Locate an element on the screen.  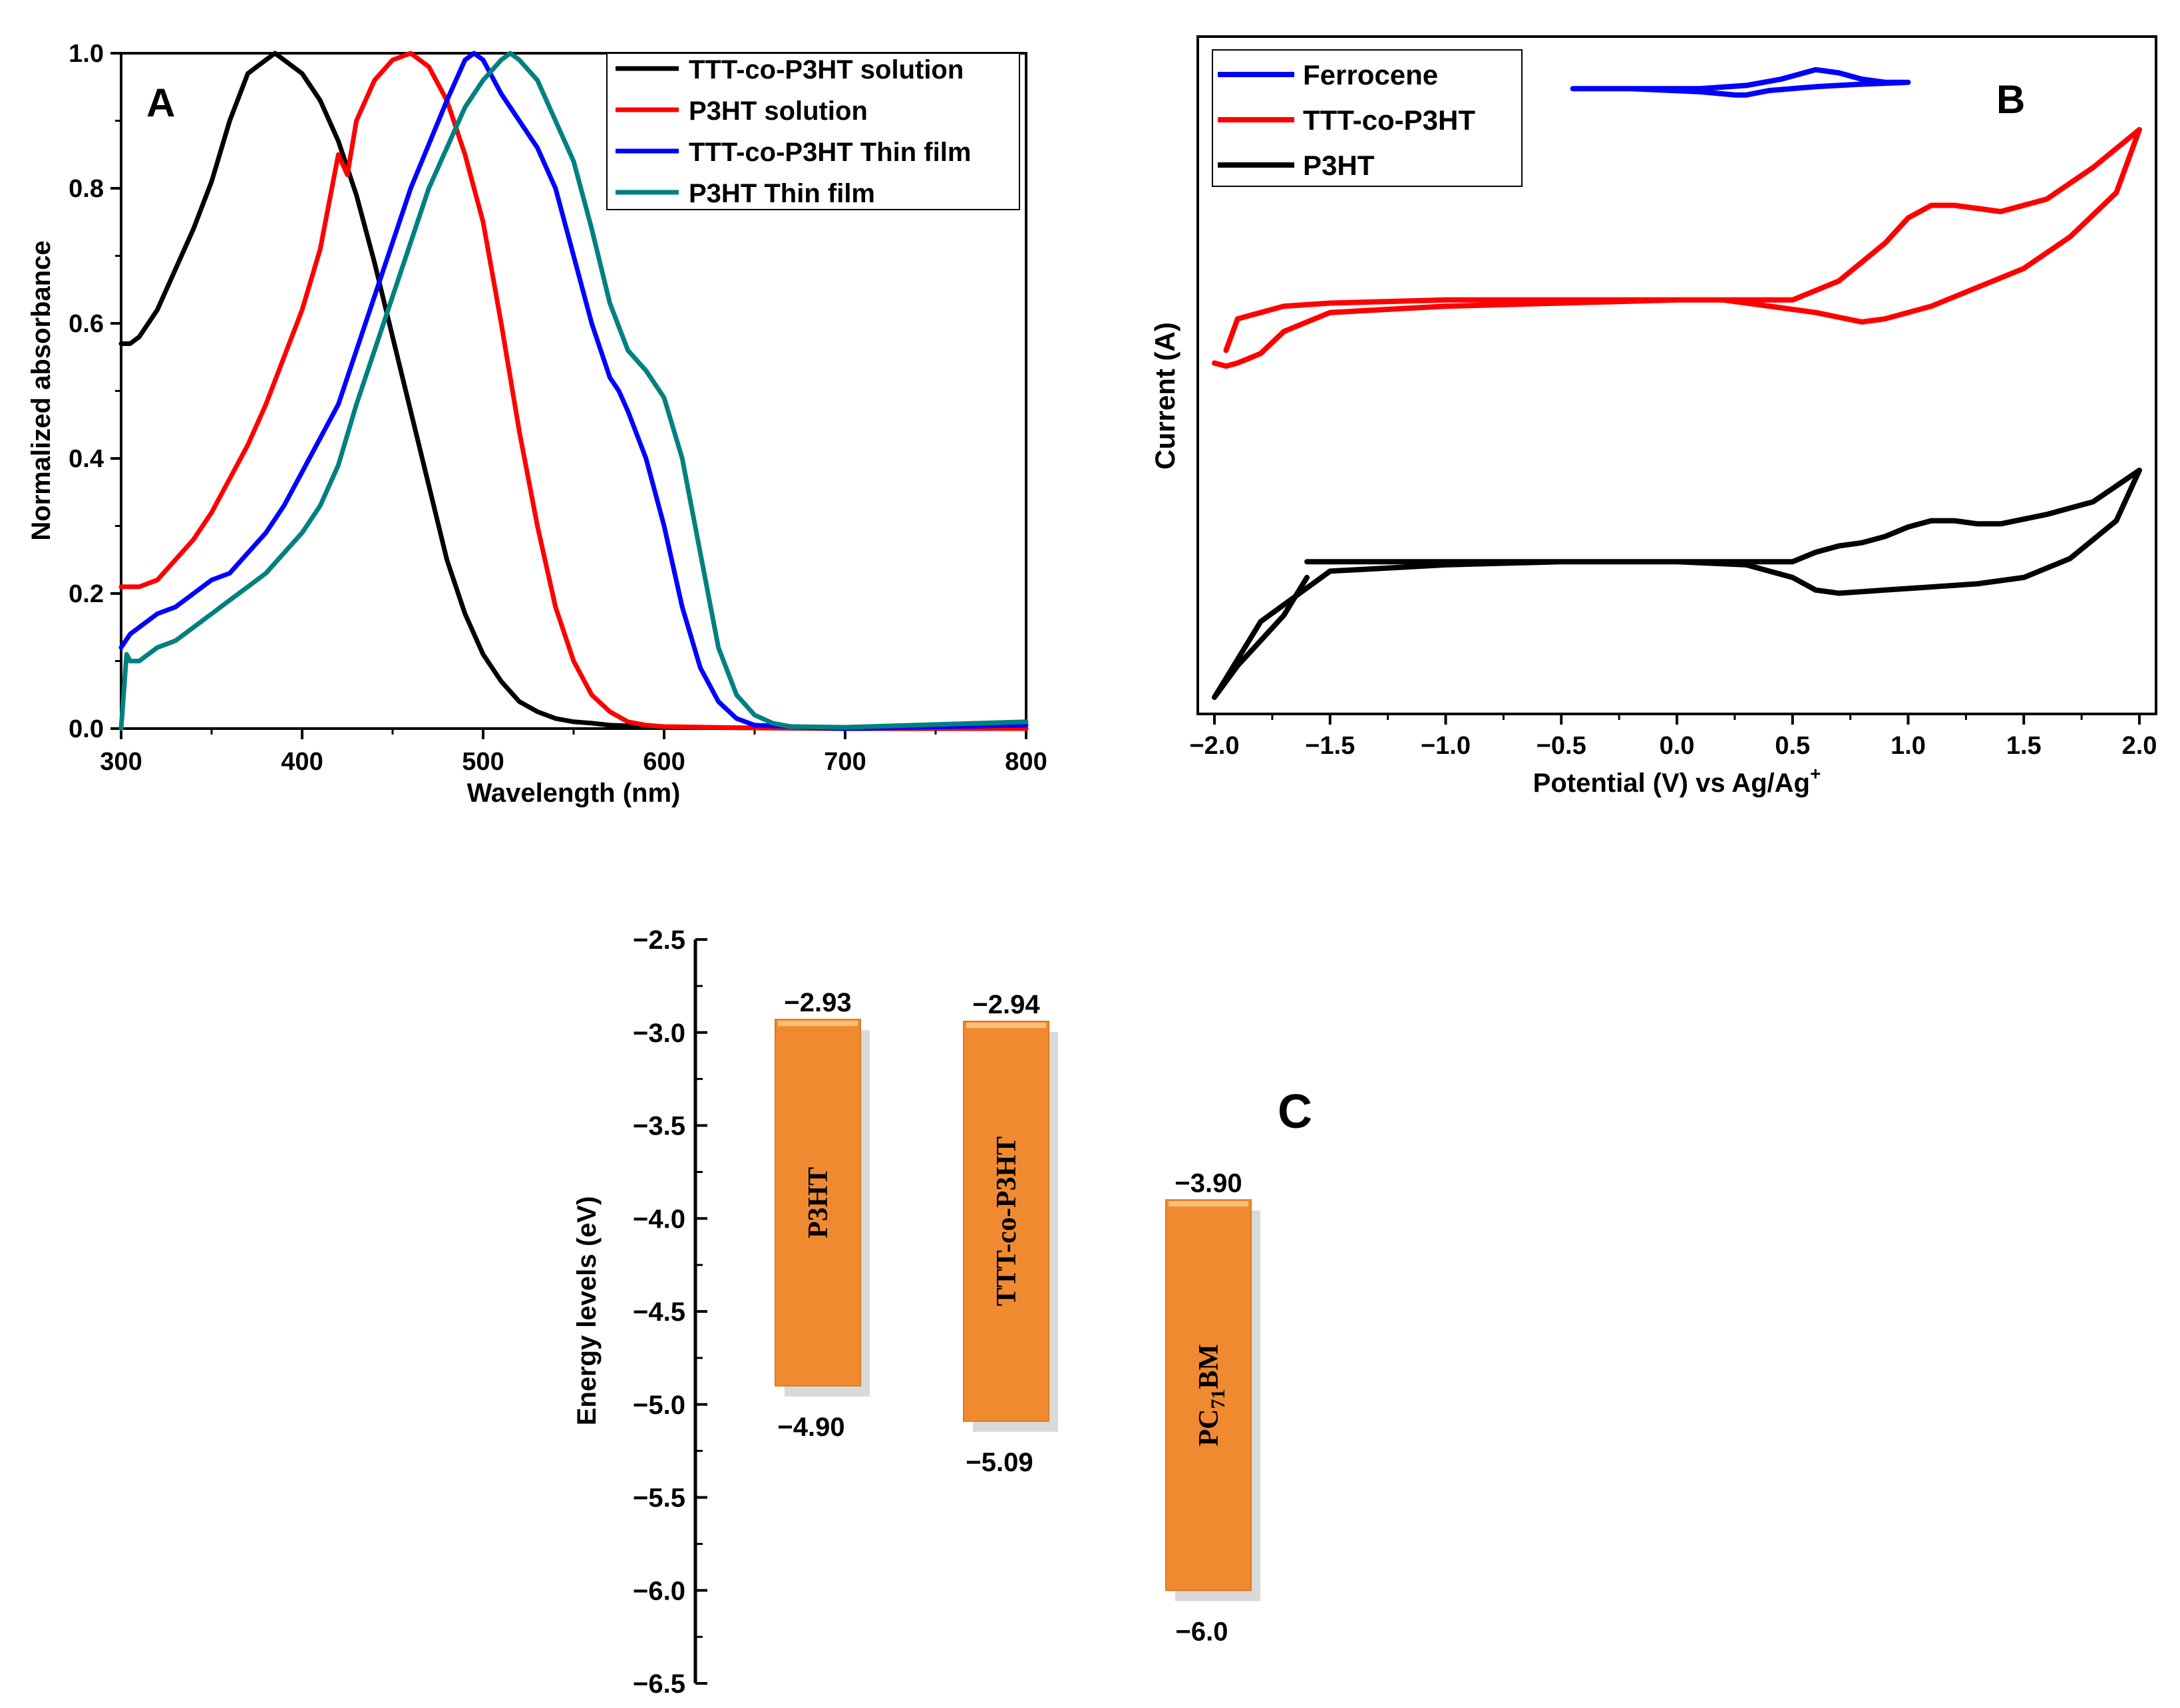
panel-a-y-tick-label: 0.6 is located at coordinates (86, 324).